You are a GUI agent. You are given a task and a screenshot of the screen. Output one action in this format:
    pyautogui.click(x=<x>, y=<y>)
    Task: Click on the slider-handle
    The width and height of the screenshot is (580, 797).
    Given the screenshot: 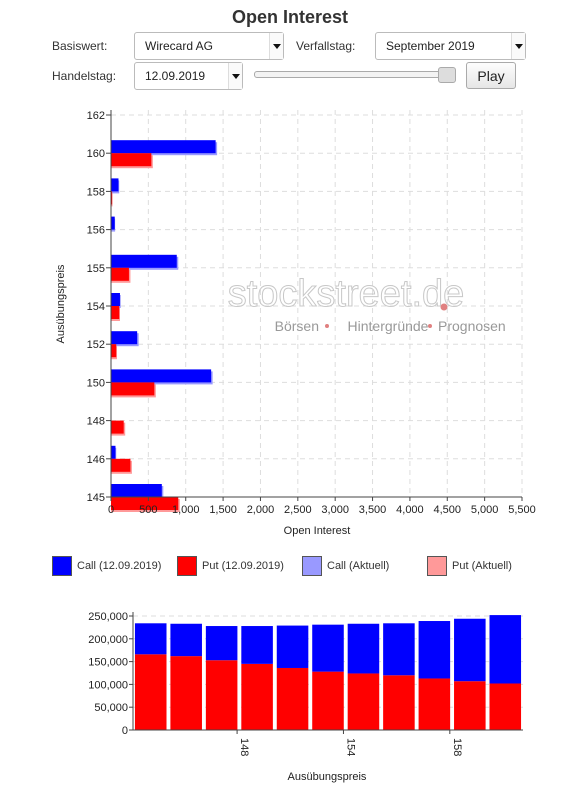 What is the action you would take?
    pyautogui.click(x=447, y=75)
    